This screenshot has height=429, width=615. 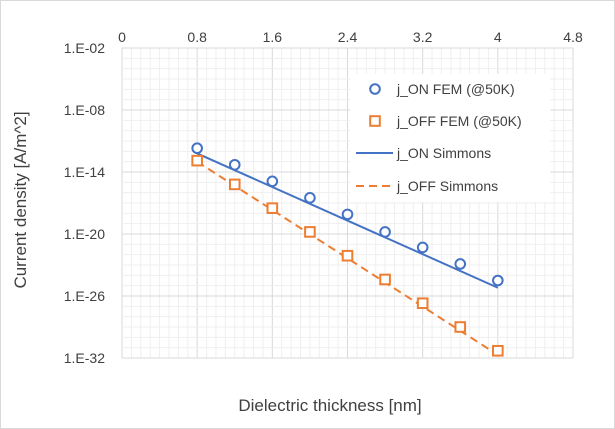 I want to click on x-tick-label: 2.4, so click(x=348, y=37).